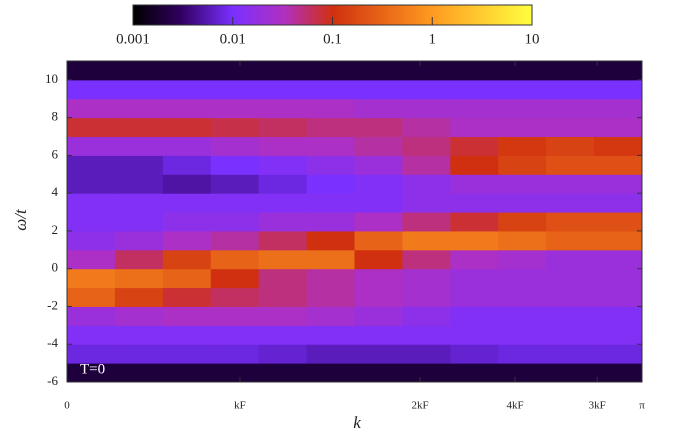  What do you see at coordinates (133, 39) in the screenshot?
I see `colorbar-tick-label: 0.001` at bounding box center [133, 39].